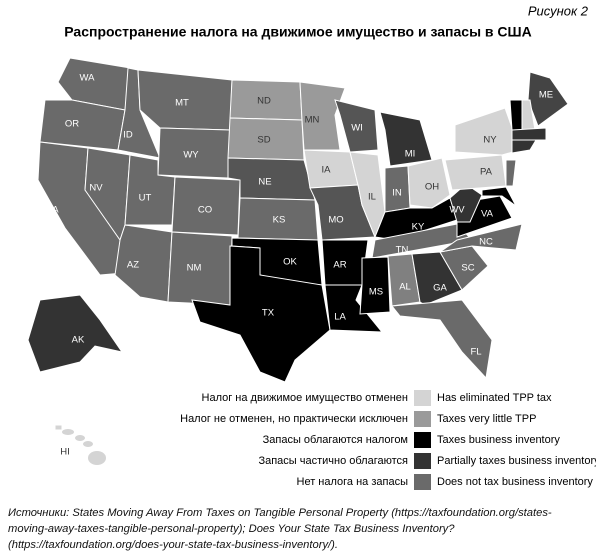 The image size is (596, 554). Describe the element at coordinates (96, 188) in the screenshot. I see `state-label: NV` at that location.